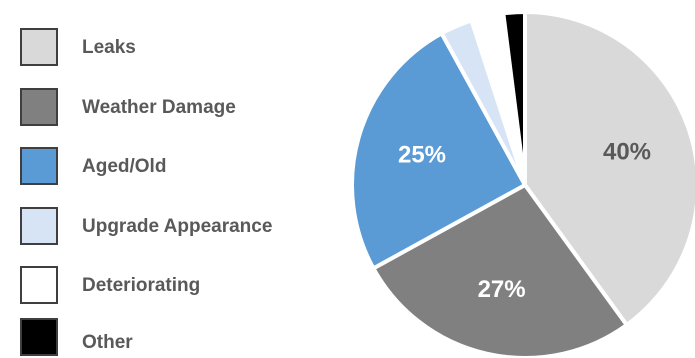 This screenshot has width=695, height=358. What do you see at coordinates (177, 226) in the screenshot?
I see `legend-label-upgrade-appearance: Upgrade Appearance` at bounding box center [177, 226].